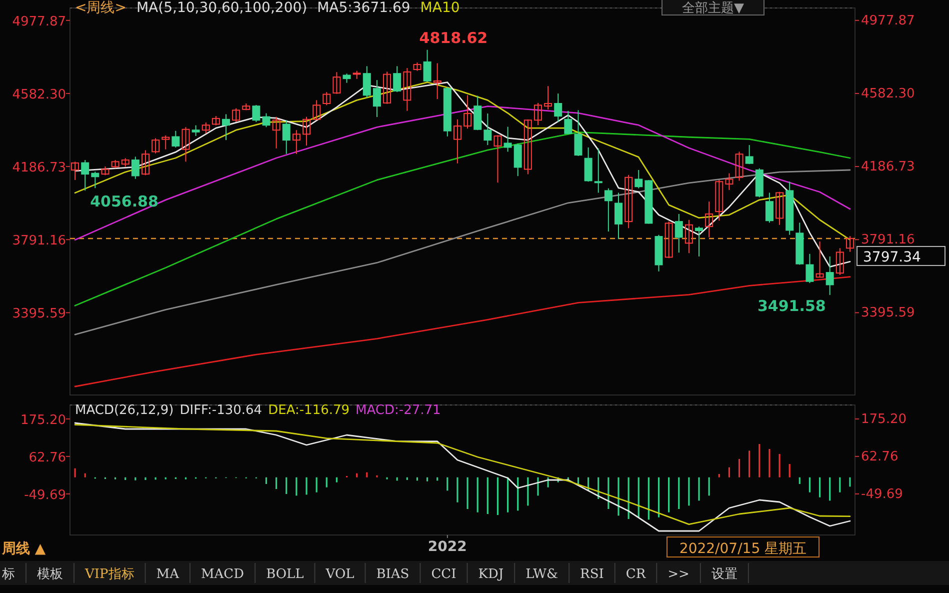 Image resolution: width=949 pixels, height=593 pixels. I want to click on y-tick-label: 4582.30, so click(39, 94).